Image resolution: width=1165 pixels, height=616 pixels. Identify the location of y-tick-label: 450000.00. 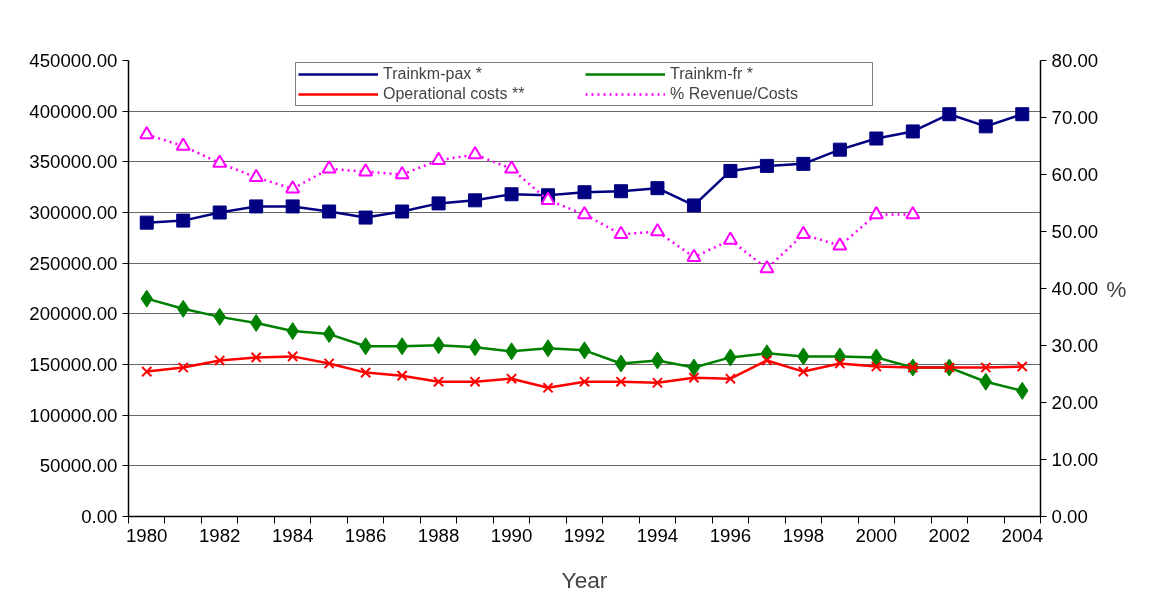
(73, 60).